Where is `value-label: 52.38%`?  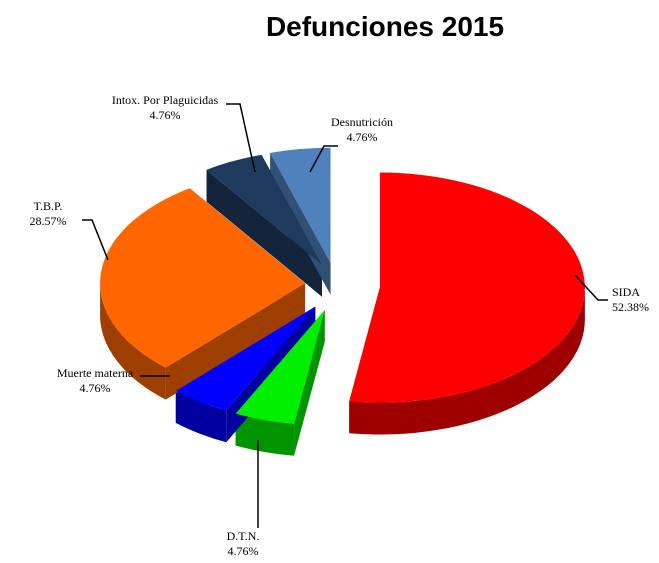 value-label: 52.38% is located at coordinates (630, 307).